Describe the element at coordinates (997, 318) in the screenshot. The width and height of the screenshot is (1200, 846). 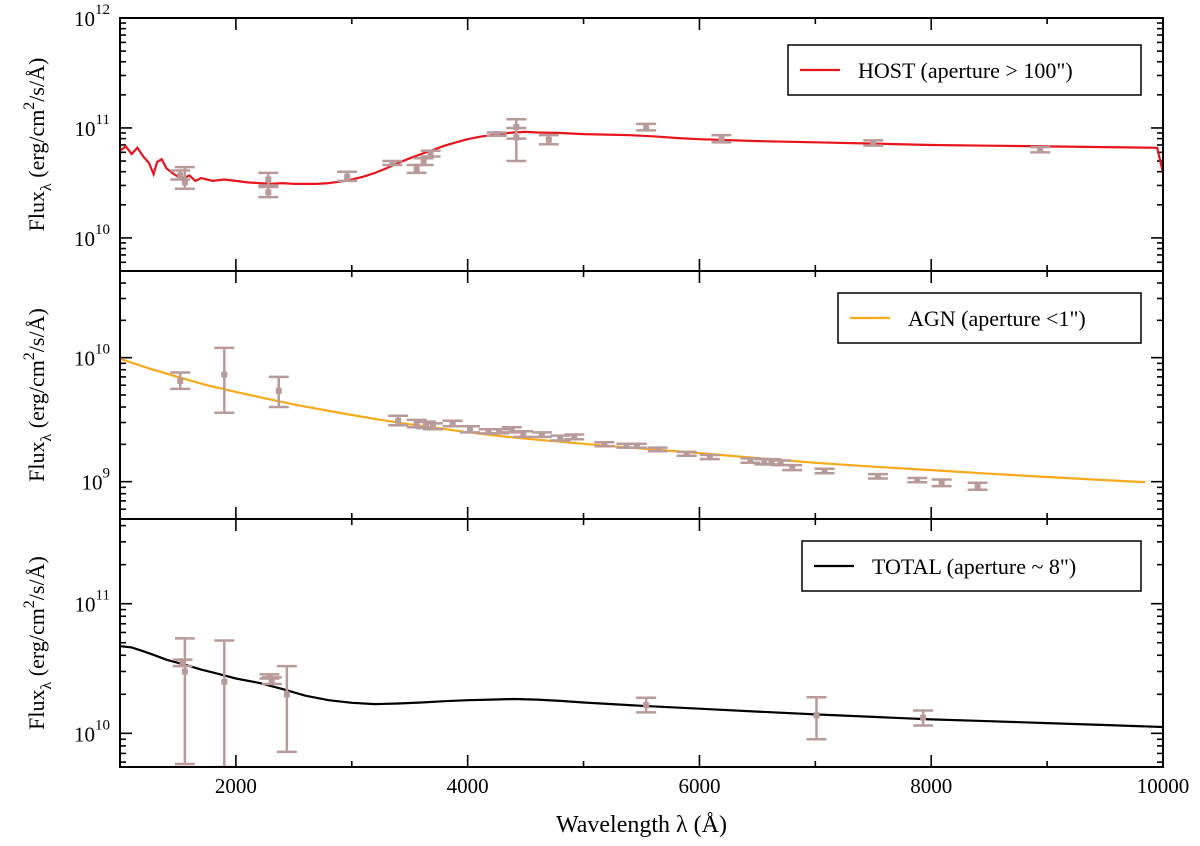
I see `legend-label: AGN (aperture <1")` at that location.